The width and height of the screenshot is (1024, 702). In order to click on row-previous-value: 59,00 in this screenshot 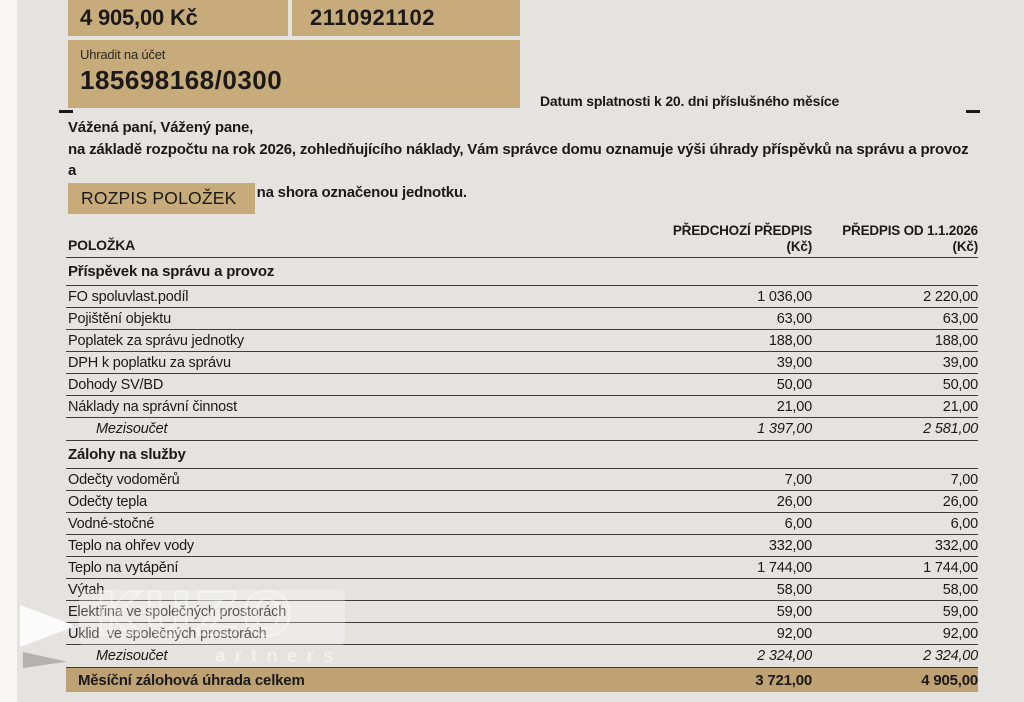, I will do `click(794, 611)`.